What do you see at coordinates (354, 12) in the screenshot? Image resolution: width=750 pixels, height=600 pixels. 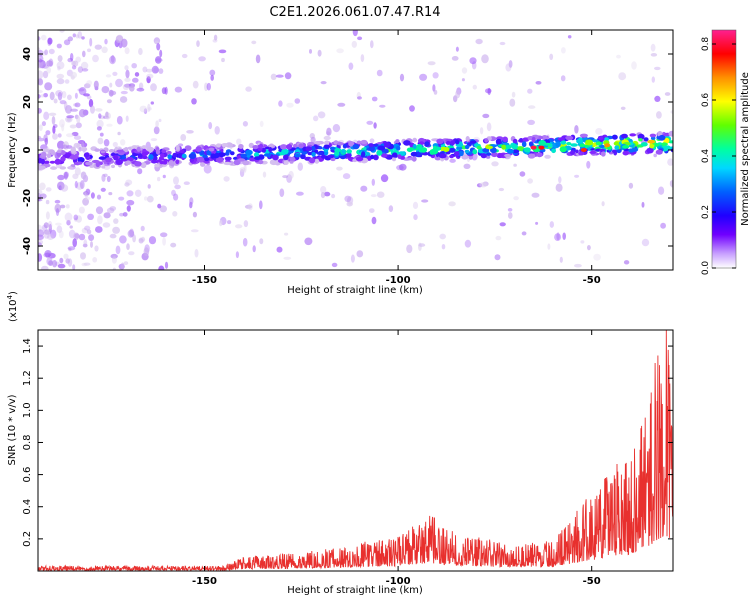 I see `chart-title: C2E1.2026.061.07.47.R14` at bounding box center [354, 12].